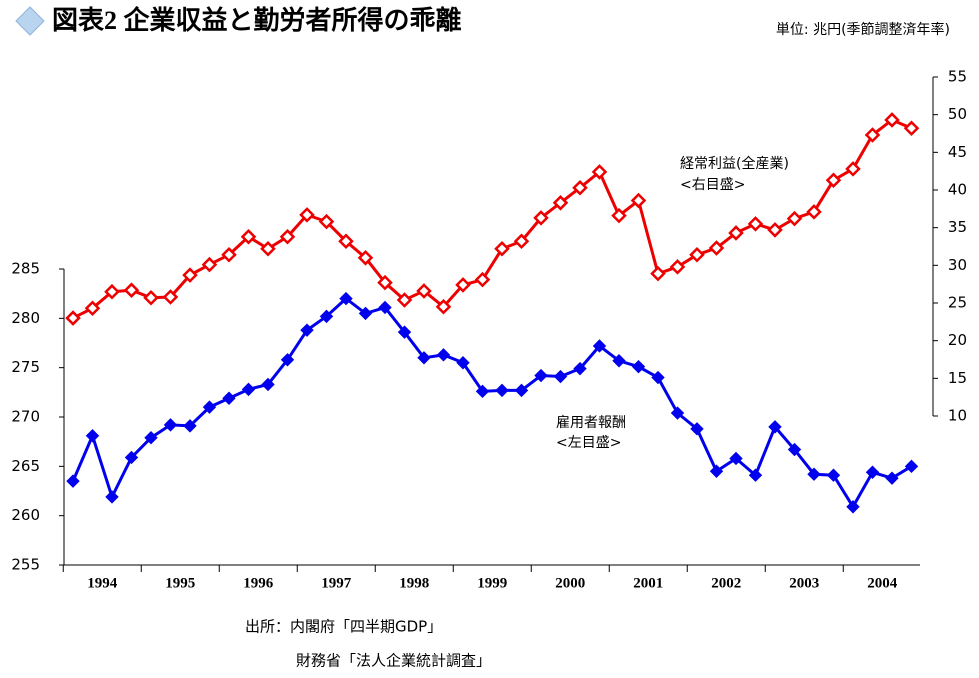 The height and width of the screenshot is (678, 979). Describe the element at coordinates (25, 417) in the screenshot. I see `y-tick-label: 270` at that location.